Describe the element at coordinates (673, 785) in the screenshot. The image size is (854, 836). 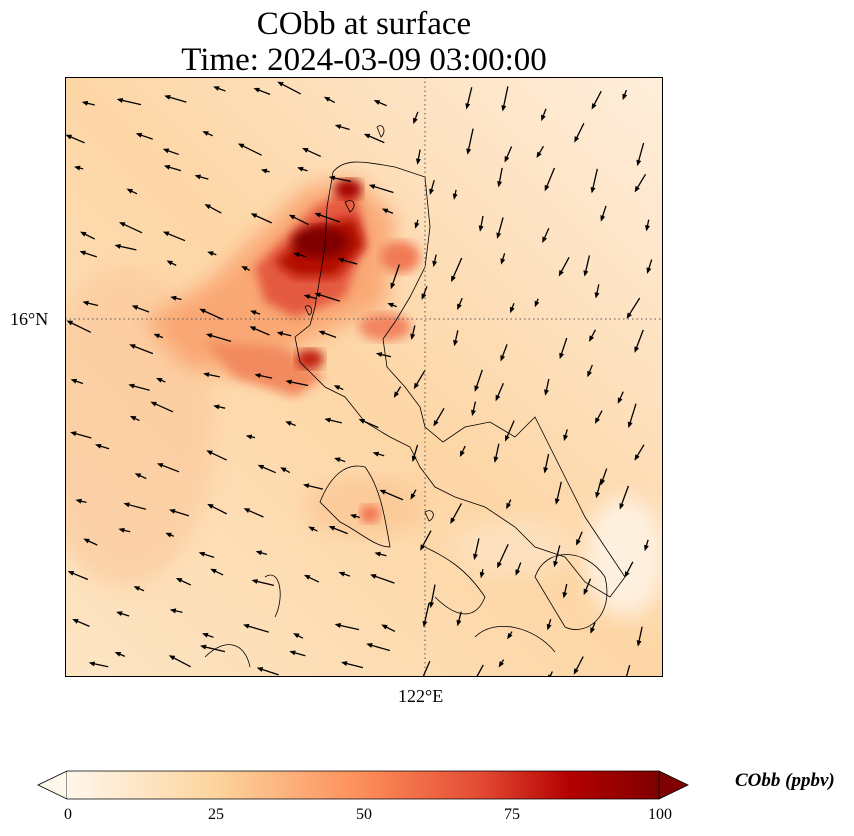
I see `colorbar-max-extend` at that location.